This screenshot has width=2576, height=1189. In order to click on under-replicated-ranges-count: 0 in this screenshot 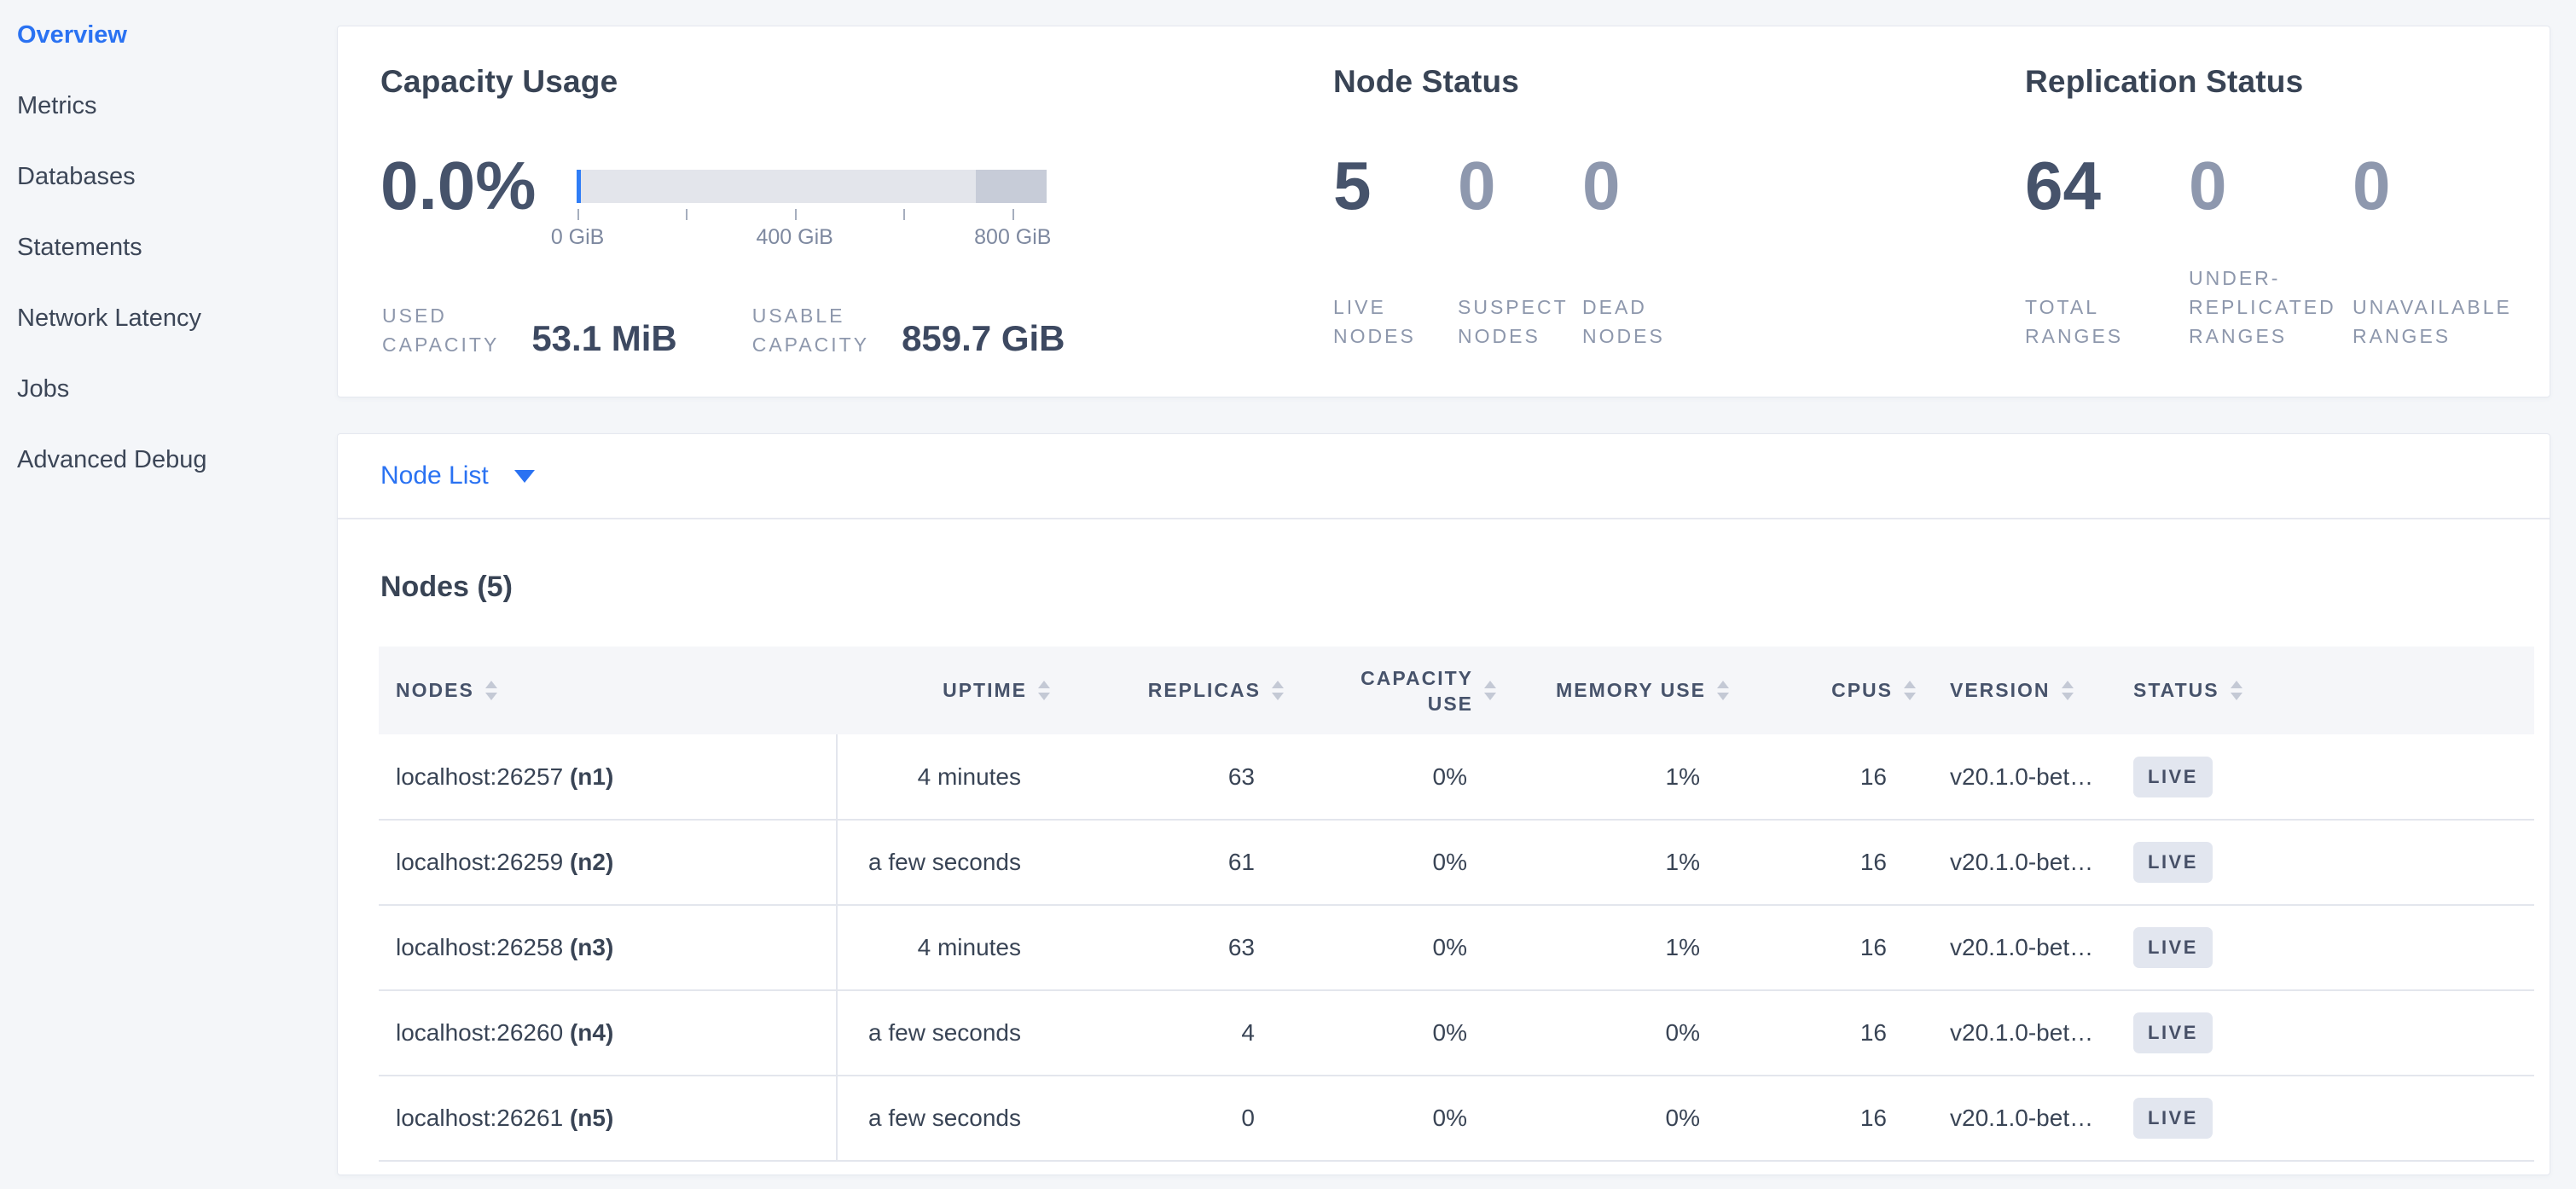, I will do `click(2208, 185)`.